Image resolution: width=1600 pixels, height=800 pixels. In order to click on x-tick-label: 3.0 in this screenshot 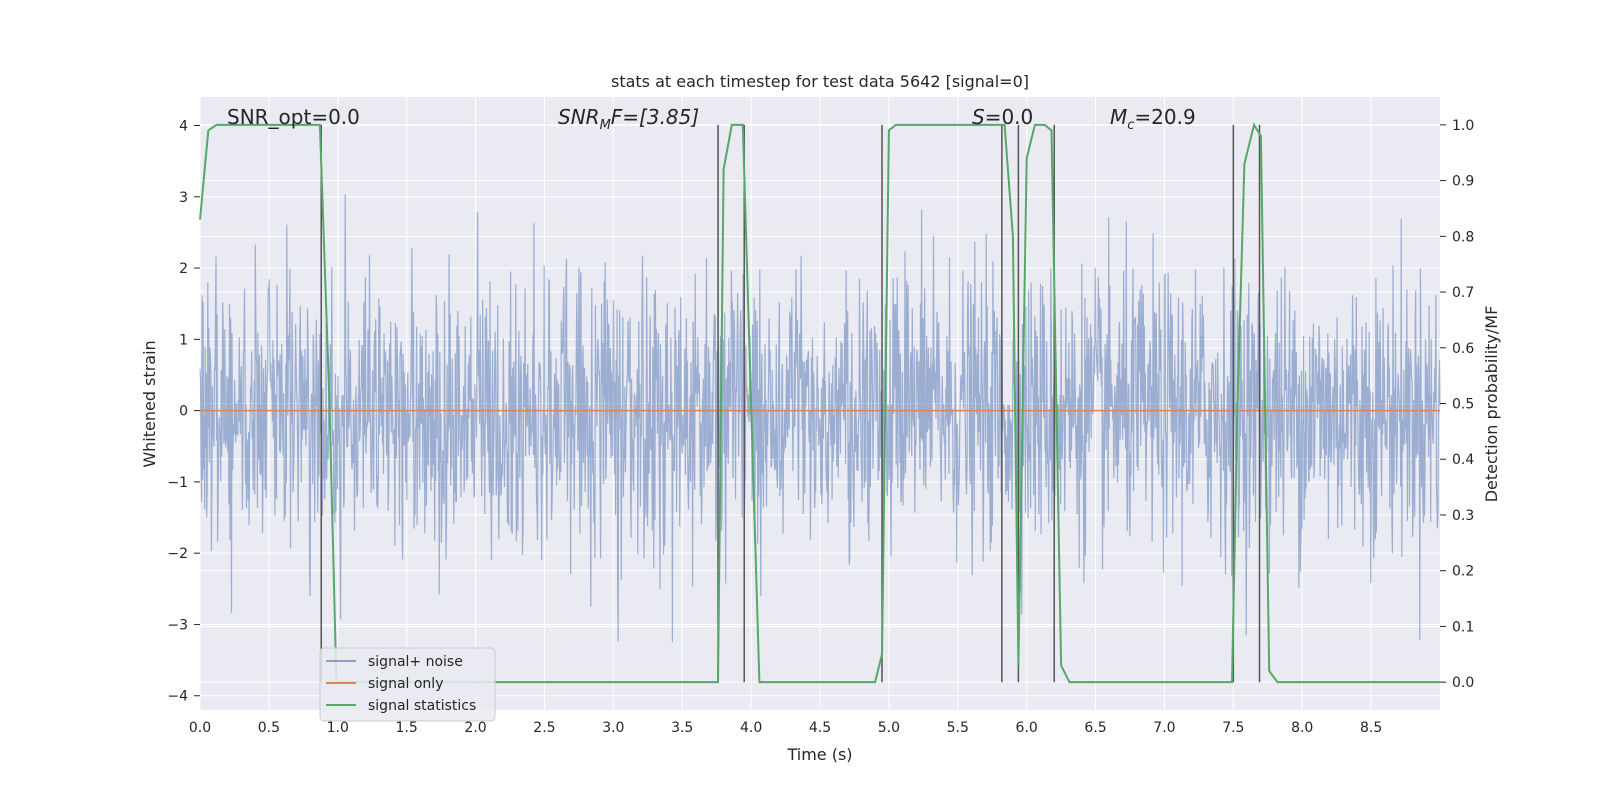, I will do `click(613, 728)`.